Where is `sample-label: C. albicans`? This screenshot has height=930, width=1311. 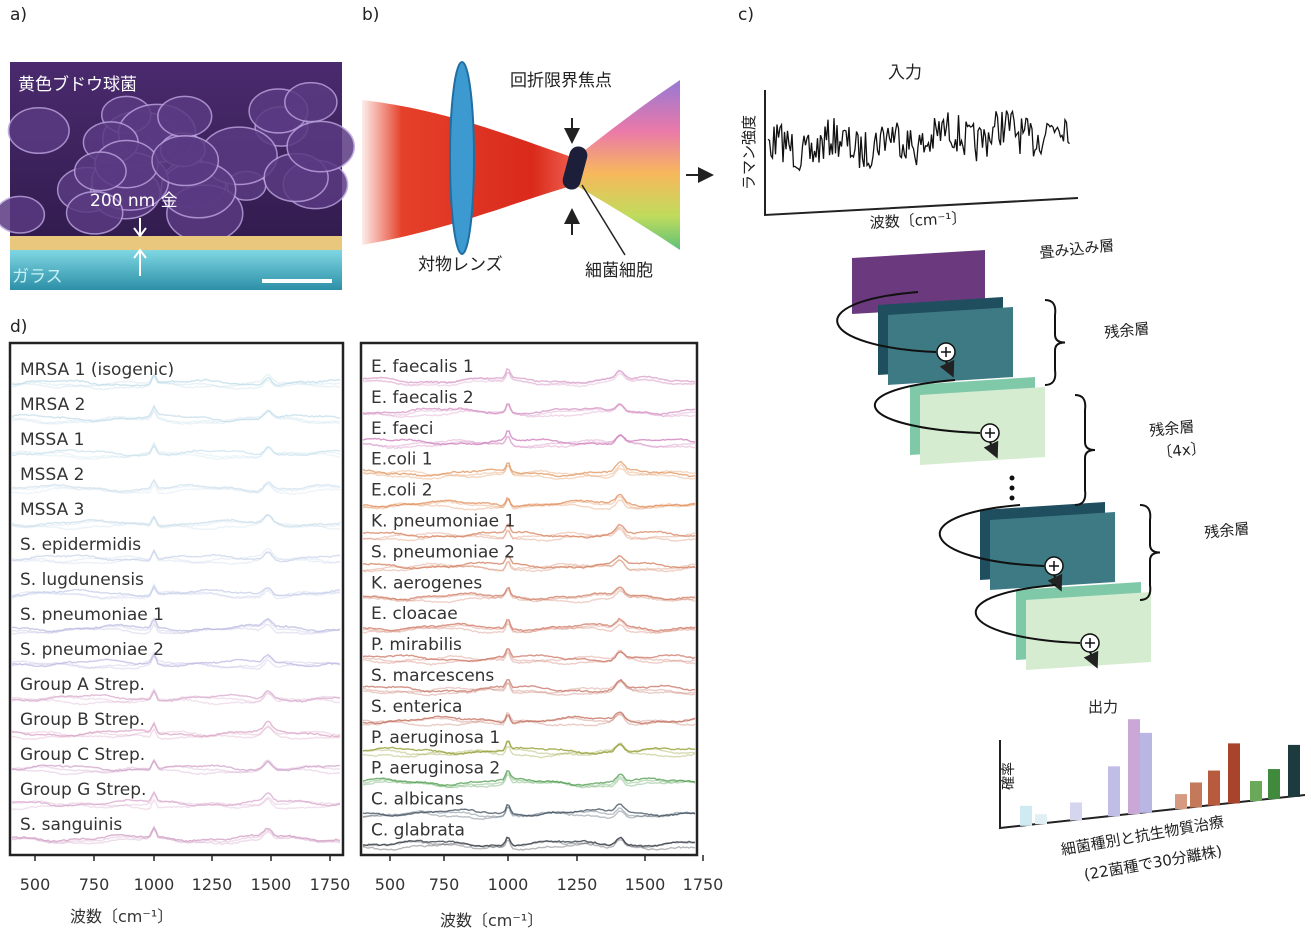 sample-label: C. albicans is located at coordinates (417, 800).